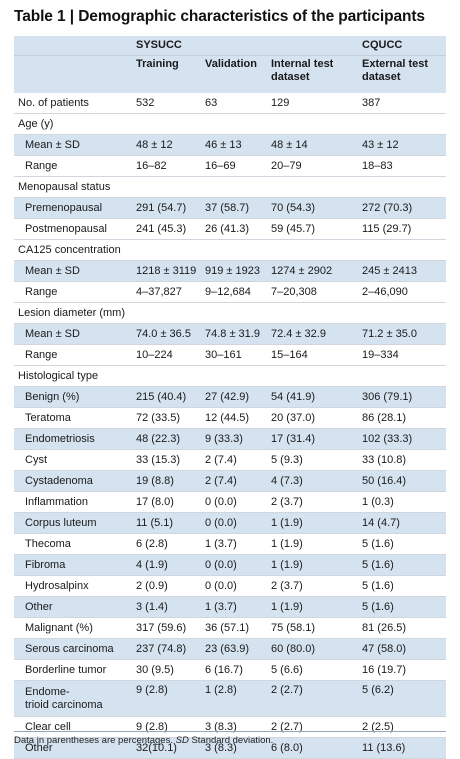 Image resolution: width=460 pixels, height=759 pixels. I want to click on row-value: 6 (2.8), so click(166, 544).